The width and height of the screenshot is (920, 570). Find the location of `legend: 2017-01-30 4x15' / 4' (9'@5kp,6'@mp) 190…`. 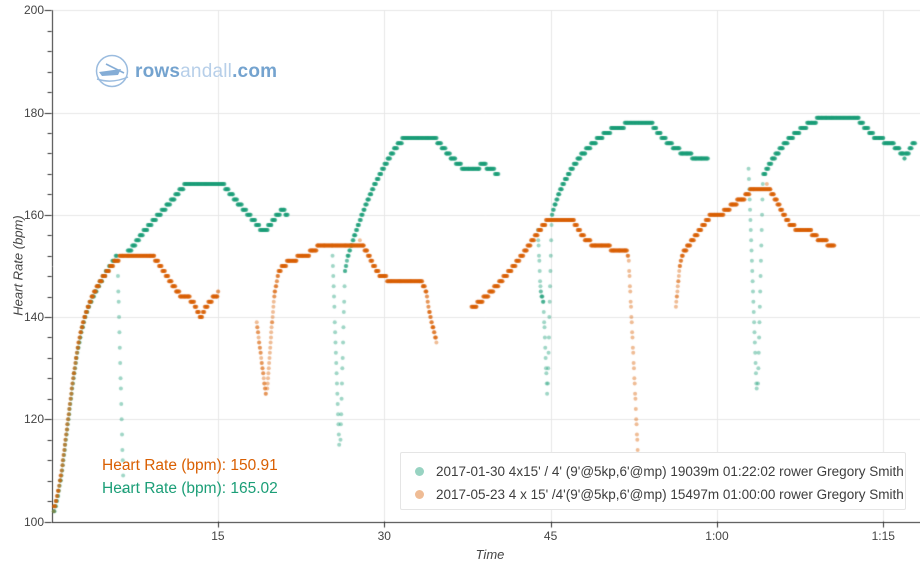

legend: 2017-01-30 4x15' / 4' (9'@5kp,6'@mp) 190… is located at coordinates (653, 481).